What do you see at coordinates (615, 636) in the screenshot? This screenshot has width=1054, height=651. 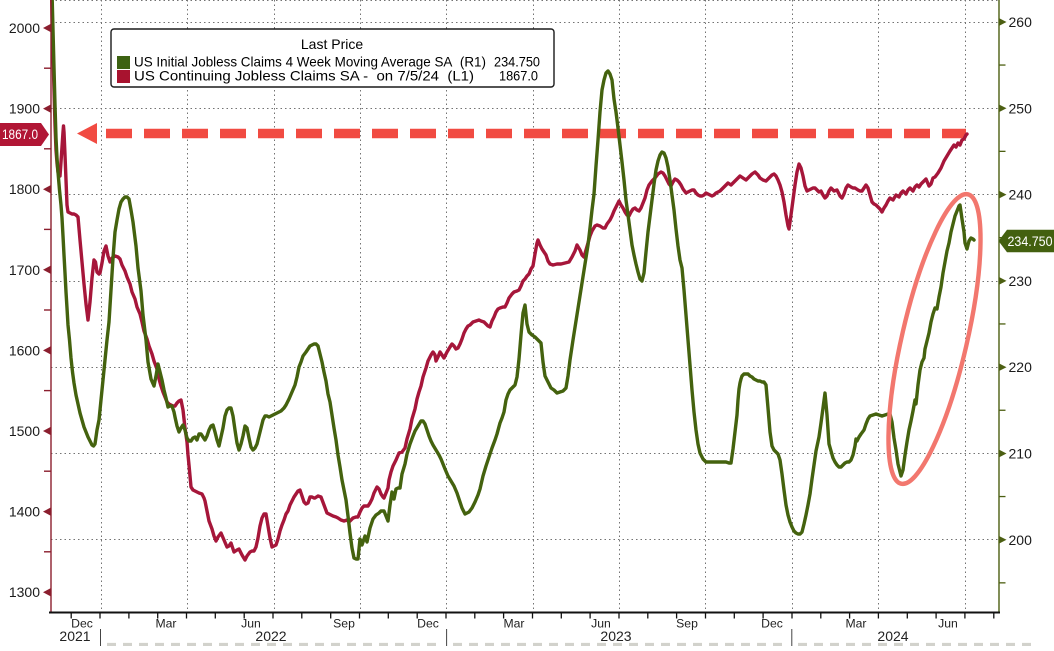 I see `svg-text: 2023` at bounding box center [615, 636].